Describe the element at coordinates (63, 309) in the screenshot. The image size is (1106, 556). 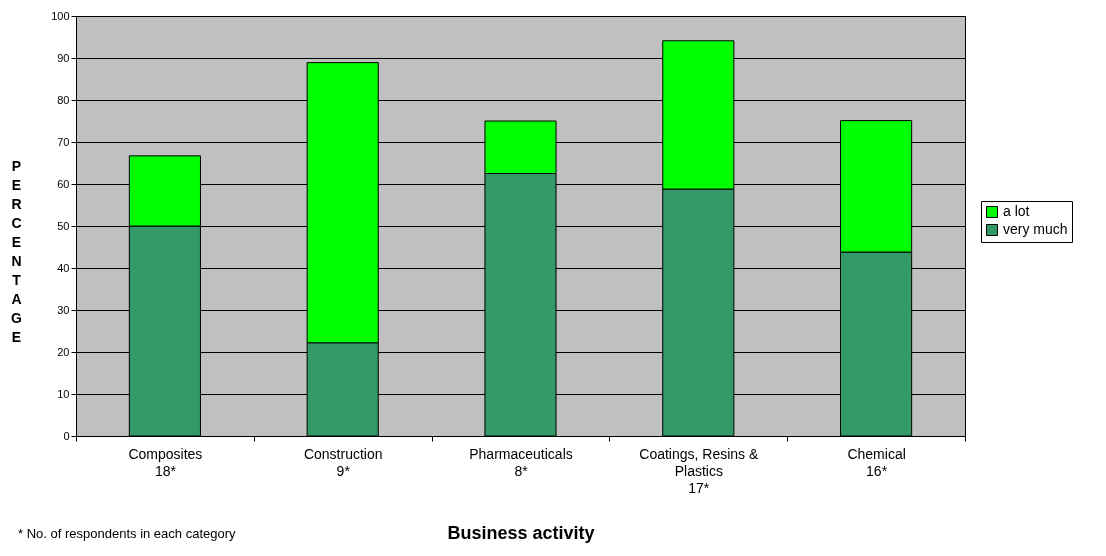
I see `y-tick-label: 30` at that location.